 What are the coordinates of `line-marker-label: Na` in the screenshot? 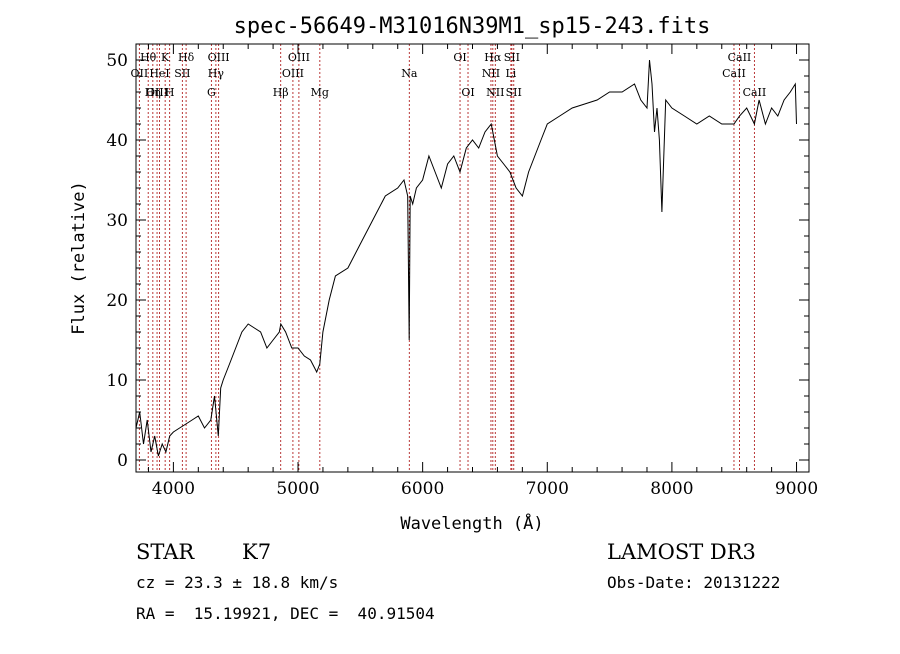 It's located at (409, 73).